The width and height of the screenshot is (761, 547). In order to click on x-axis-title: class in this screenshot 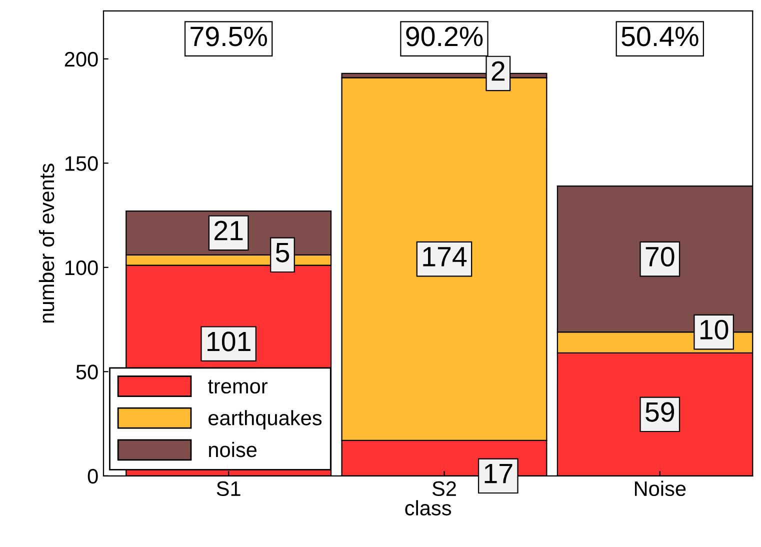, I will do `click(428, 508)`.